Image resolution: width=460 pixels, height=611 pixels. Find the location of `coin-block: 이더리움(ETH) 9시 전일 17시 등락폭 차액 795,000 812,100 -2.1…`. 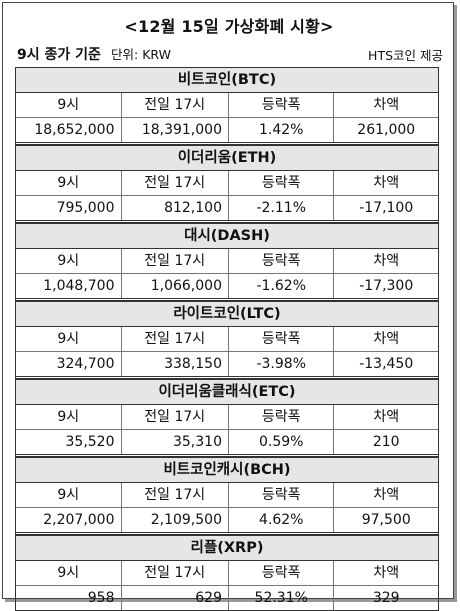

coin-block: 이더리움(ETH) 9시 전일 17시 등락폭 차액 795,000 812,100 -2.1… is located at coordinates (227, 184).